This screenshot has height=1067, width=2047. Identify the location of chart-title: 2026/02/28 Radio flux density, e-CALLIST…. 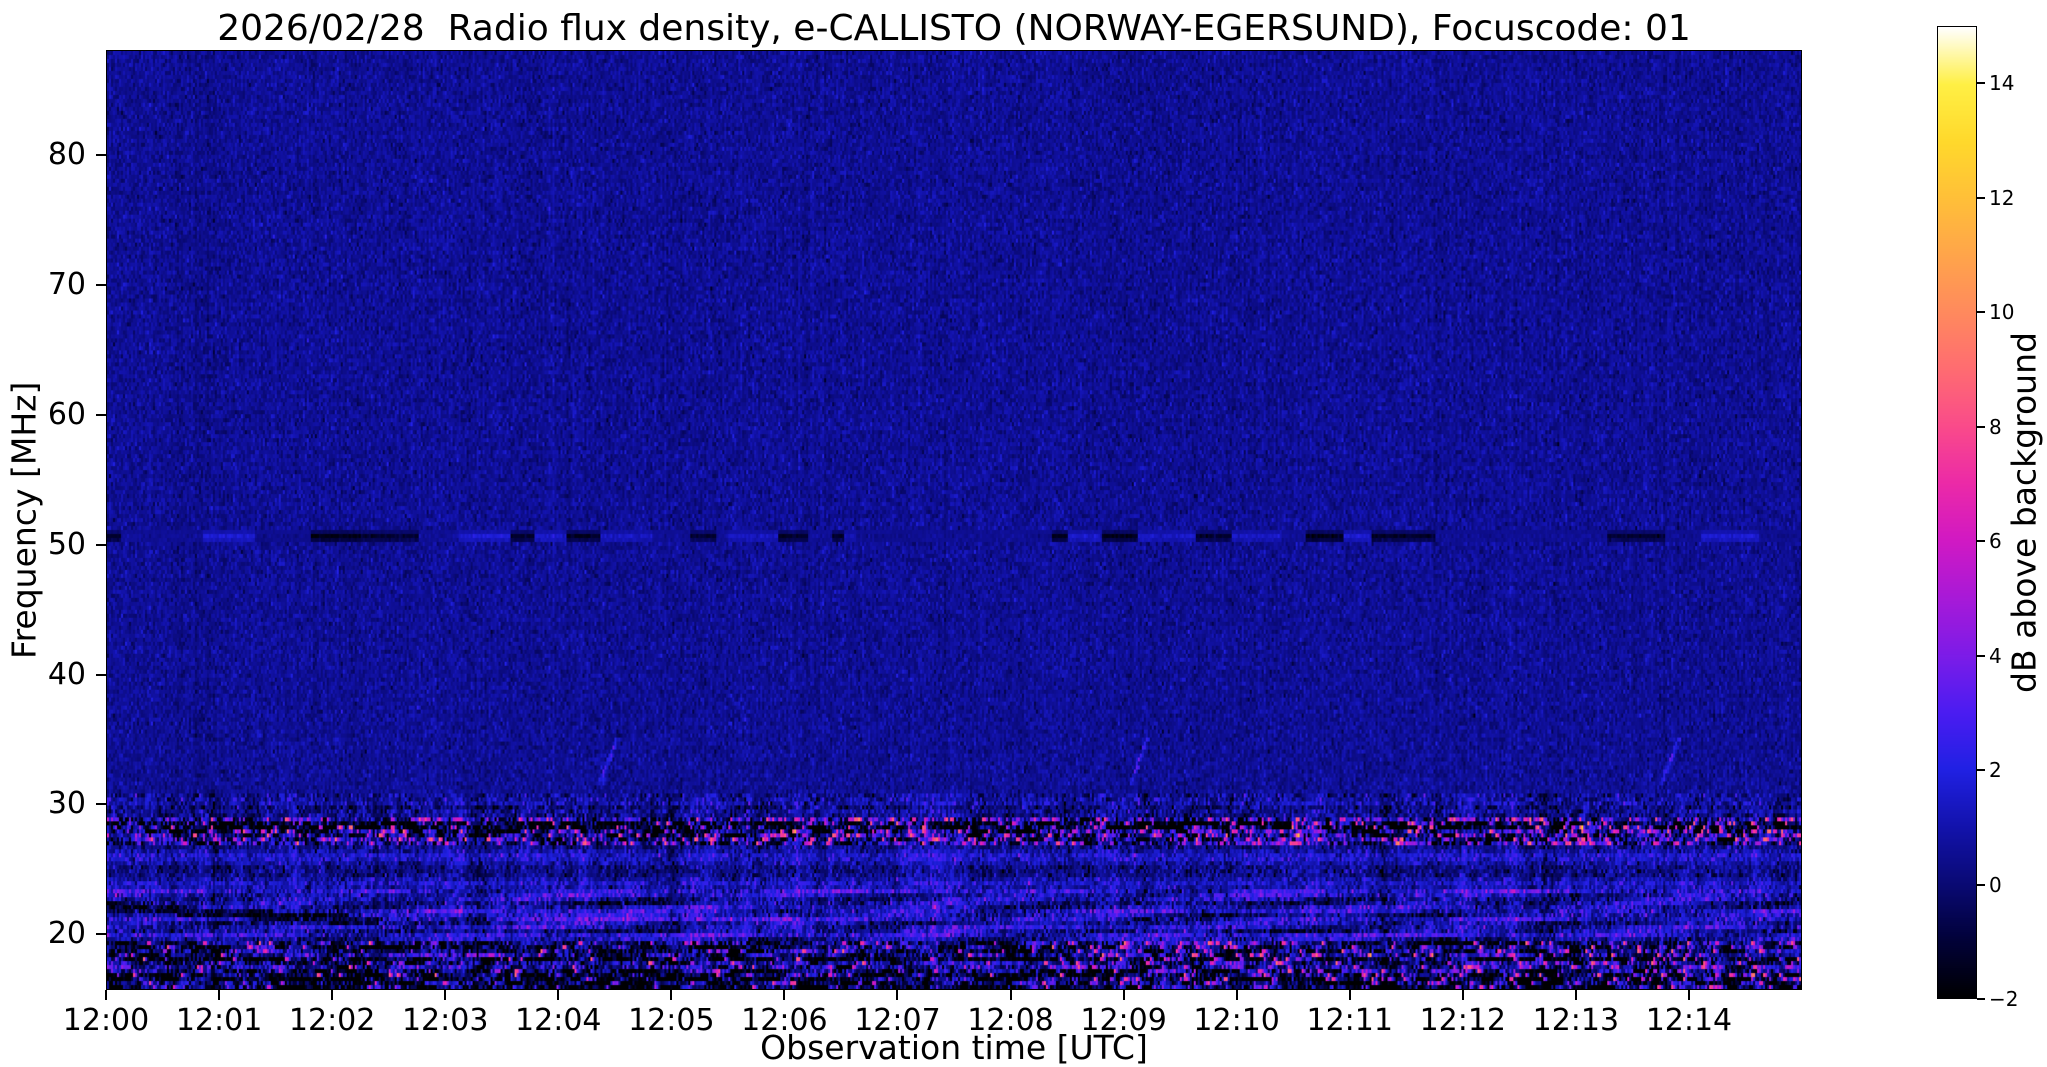
(954, 28).